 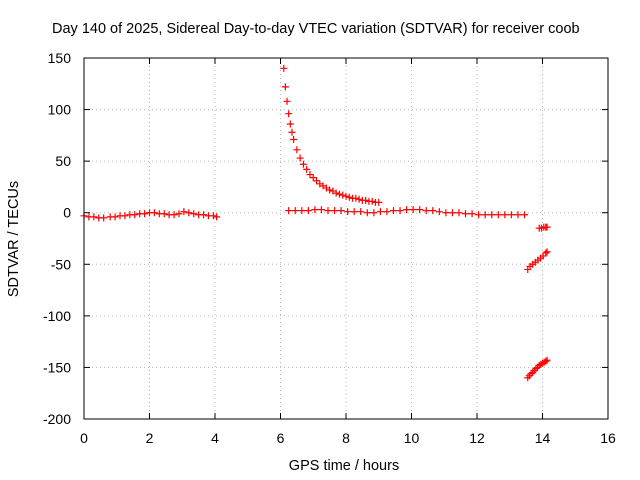 I want to click on x-tick-label: 16, so click(x=608, y=438).